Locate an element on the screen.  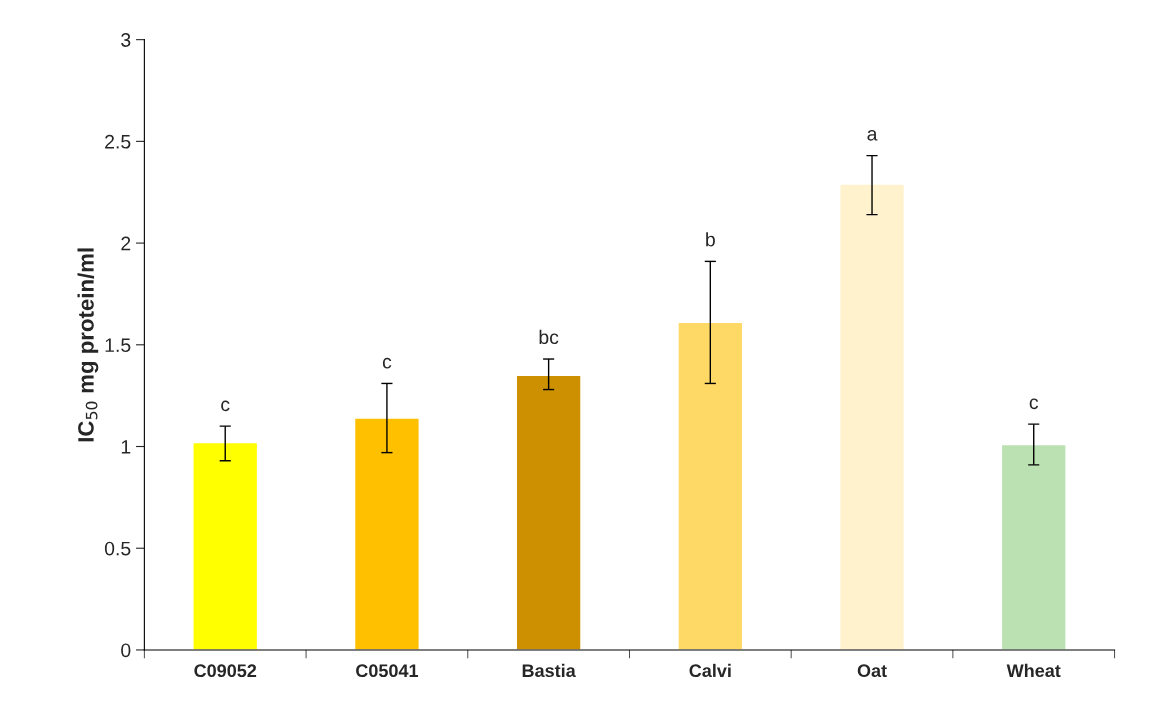
x-tick-label: Wheat is located at coordinates (1033, 670).